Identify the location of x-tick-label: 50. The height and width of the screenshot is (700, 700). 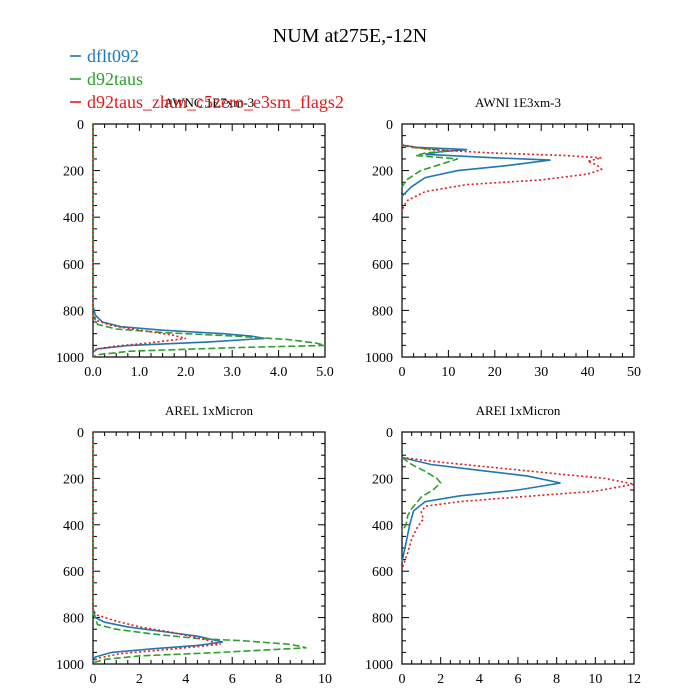
(634, 372).